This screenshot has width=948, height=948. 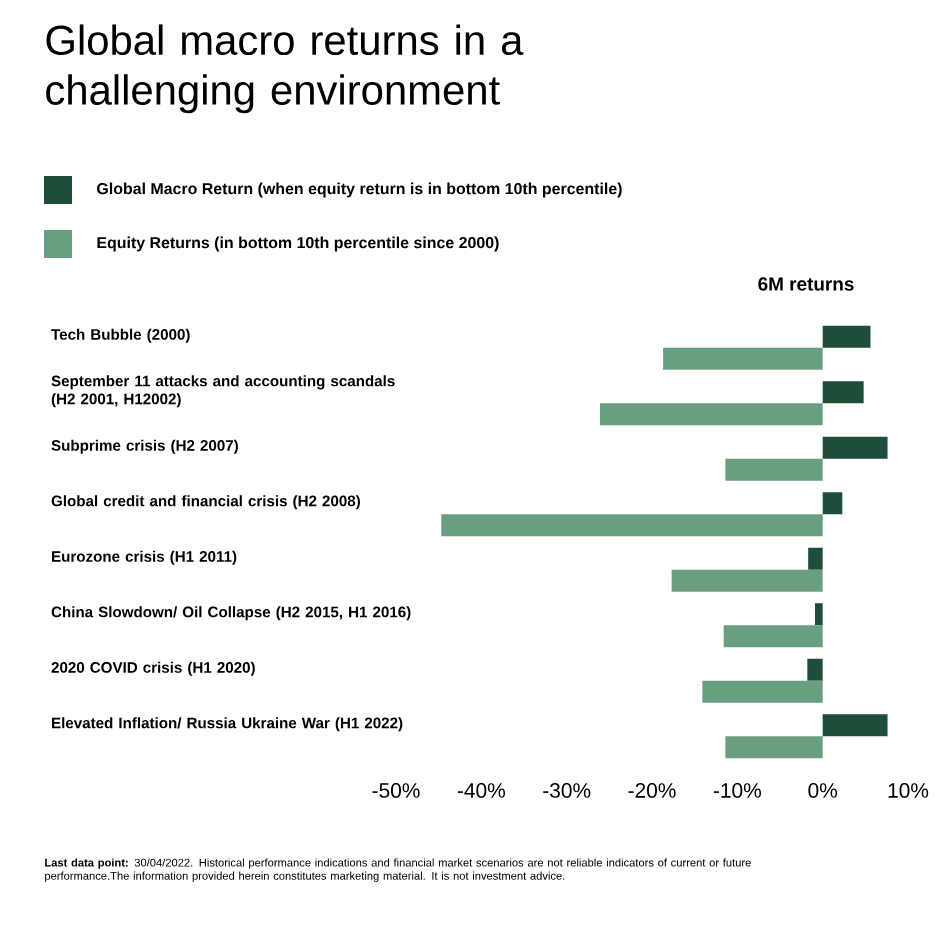 I want to click on chart-subtitle: 6M returns, so click(x=806, y=284).